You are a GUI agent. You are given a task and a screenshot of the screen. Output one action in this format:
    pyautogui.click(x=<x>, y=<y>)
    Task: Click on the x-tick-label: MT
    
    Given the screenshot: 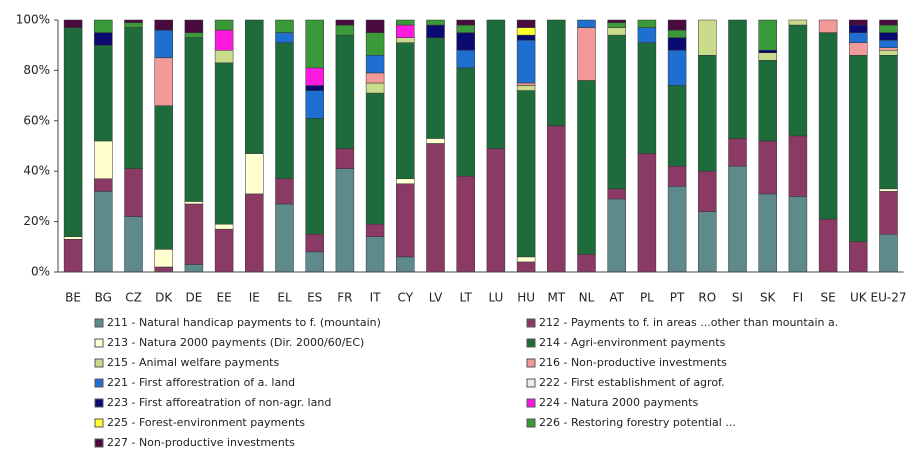 What is the action you would take?
    pyautogui.click(x=556, y=298)
    